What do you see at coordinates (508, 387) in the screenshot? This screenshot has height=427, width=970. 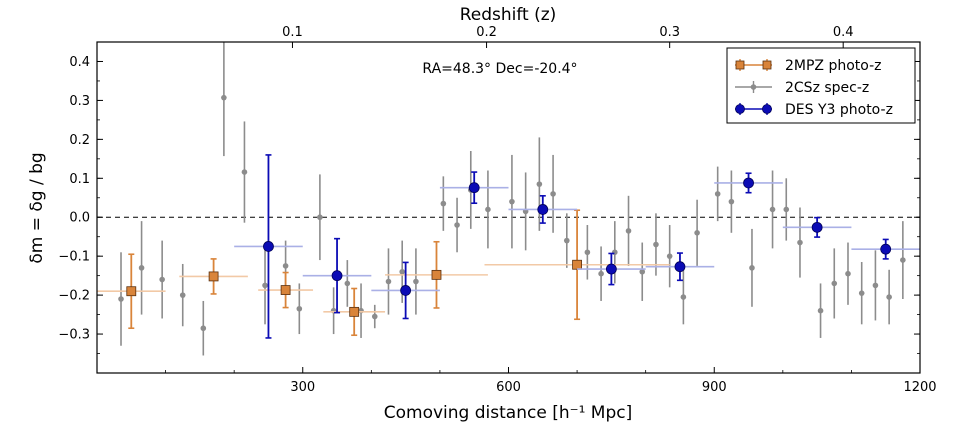 I see `x-tick-label: 600` at bounding box center [508, 387].